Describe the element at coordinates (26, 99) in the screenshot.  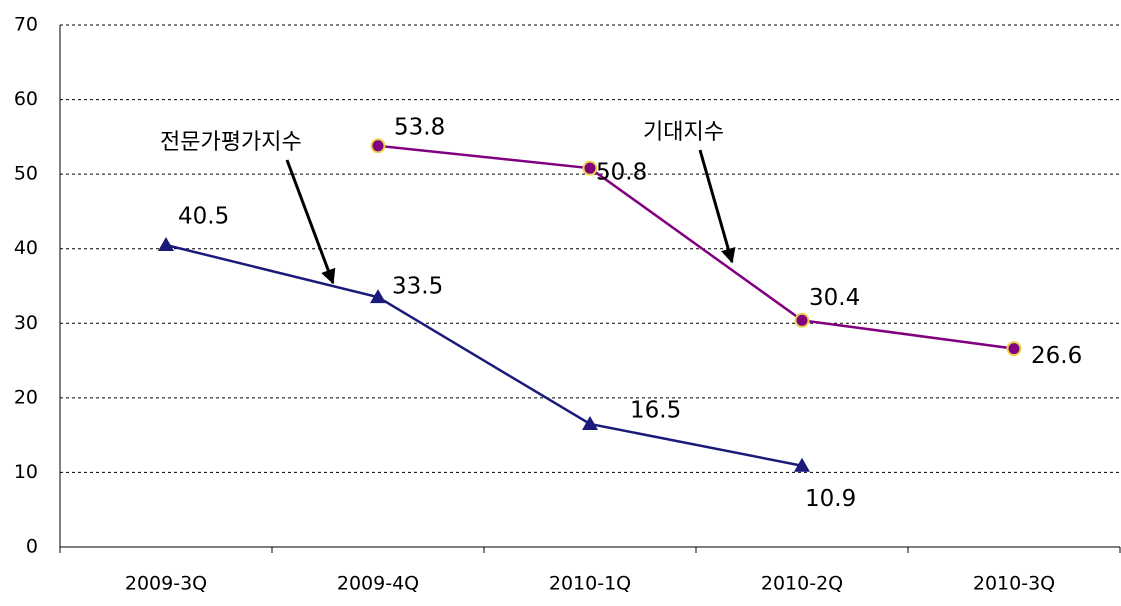
I see `y-tick-label: 60` at that location.